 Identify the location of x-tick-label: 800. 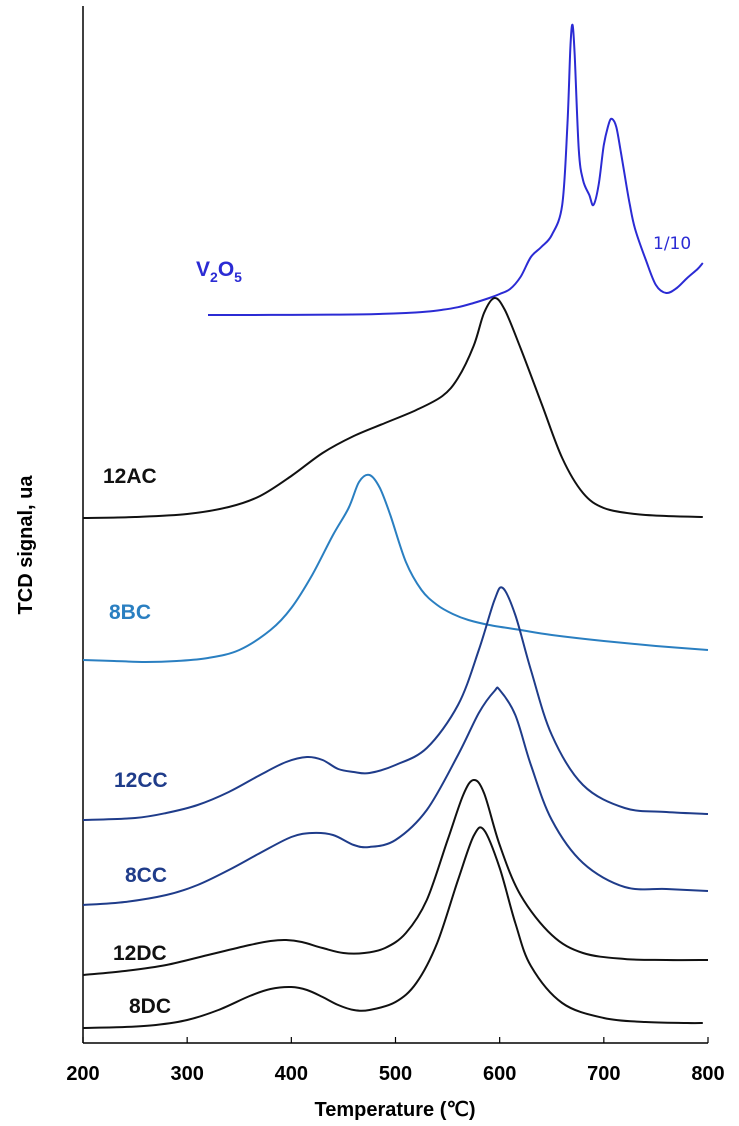
(707, 1074).